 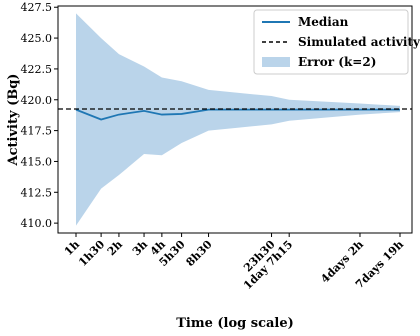 I want to click on y-tick-label: 417.5, so click(x=37, y=131).